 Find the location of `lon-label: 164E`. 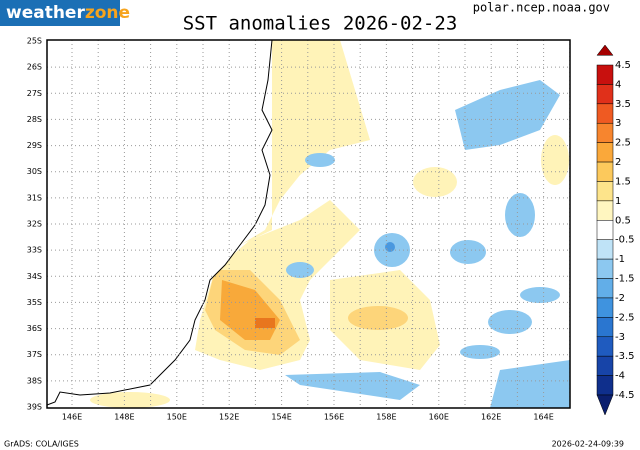

lon-label: 164E is located at coordinates (543, 417).